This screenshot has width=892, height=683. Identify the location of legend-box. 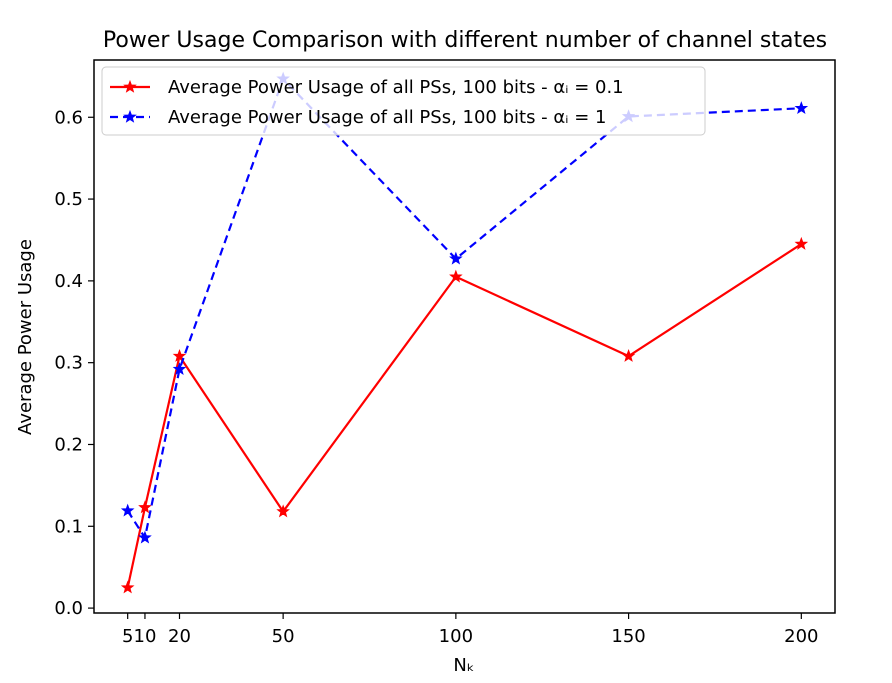
(403, 101).